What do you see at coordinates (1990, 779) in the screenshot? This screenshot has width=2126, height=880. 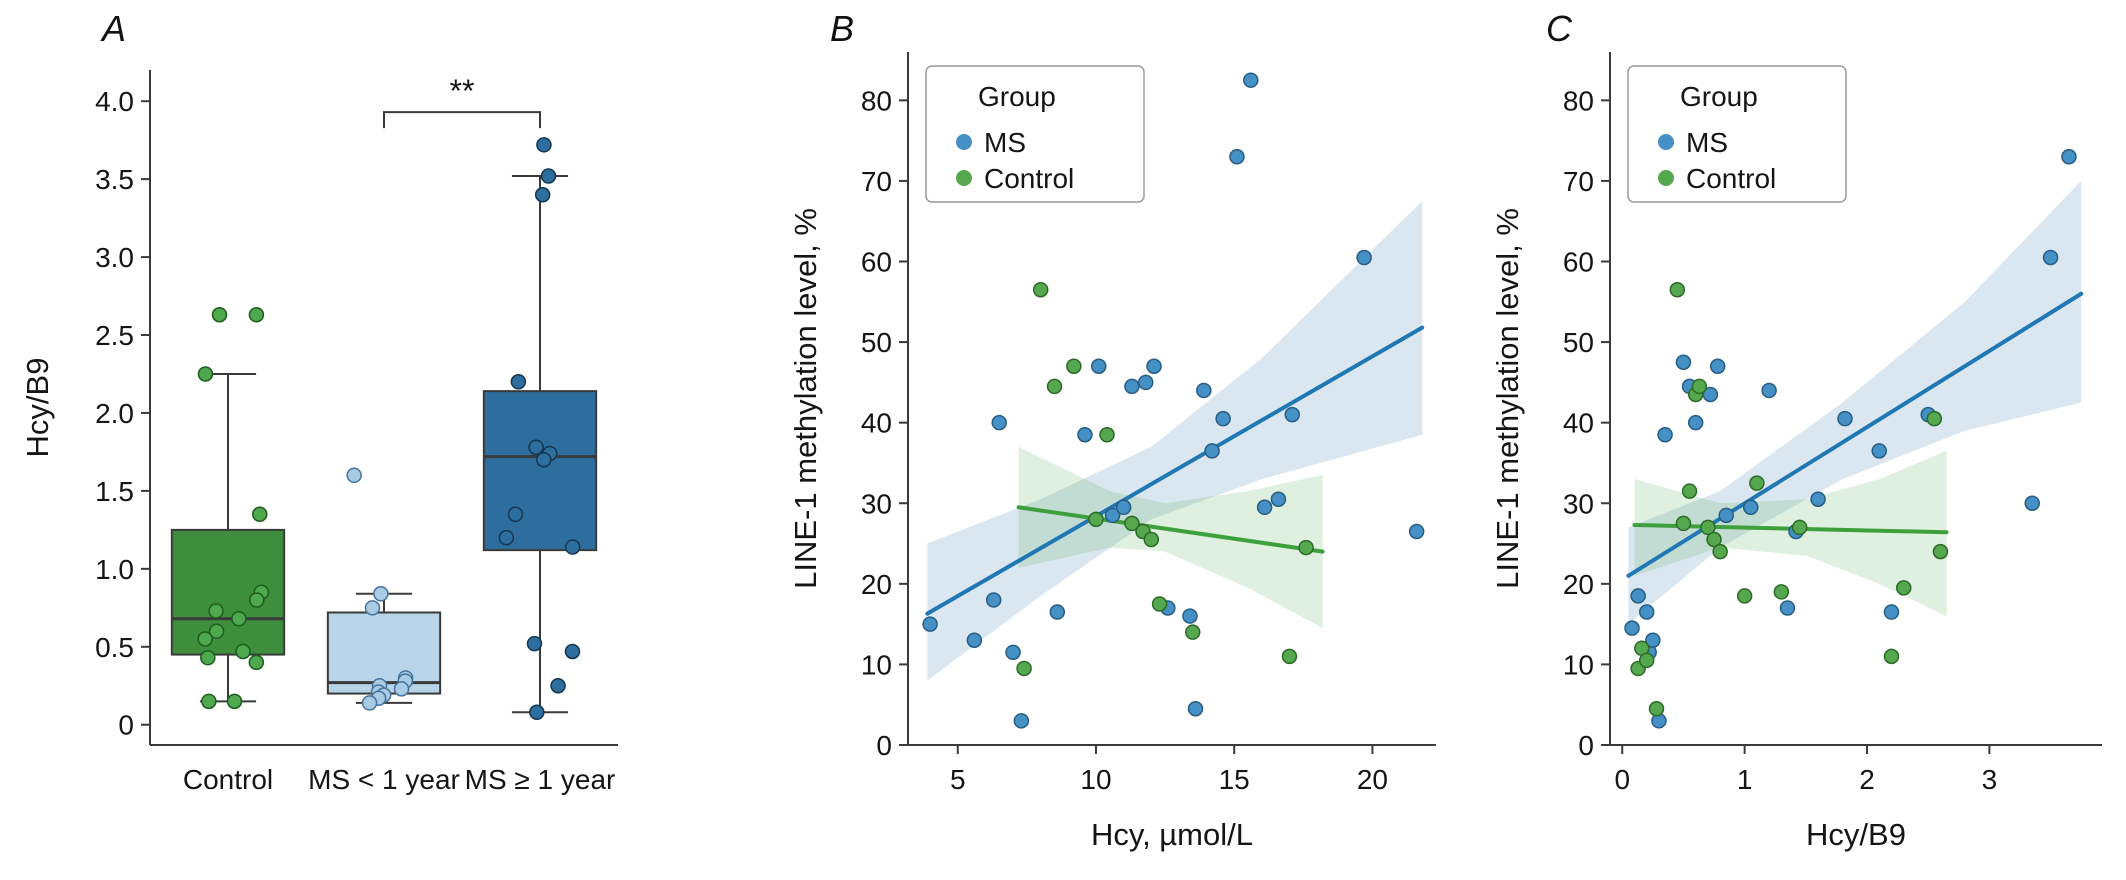 I see `x-tick-label: 3` at bounding box center [1990, 779].